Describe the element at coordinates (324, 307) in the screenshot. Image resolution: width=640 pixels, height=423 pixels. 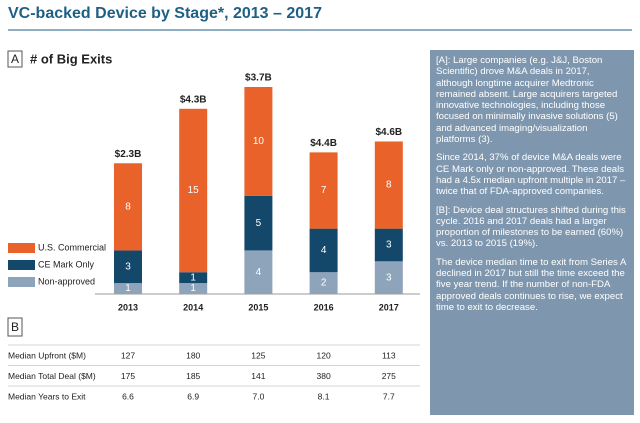
I see `x-tick-label: 2016` at that location.